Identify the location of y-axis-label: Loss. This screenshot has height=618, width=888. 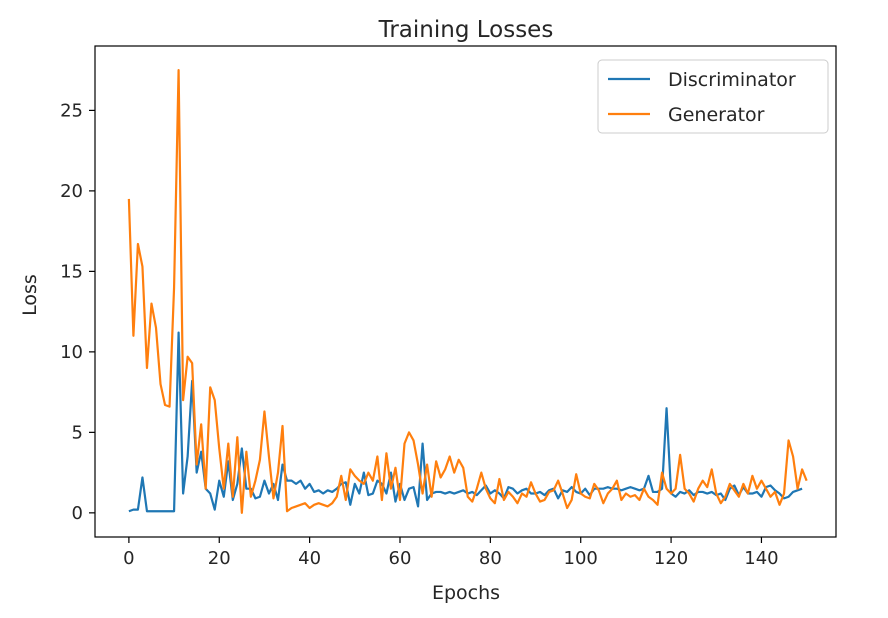
(30, 295).